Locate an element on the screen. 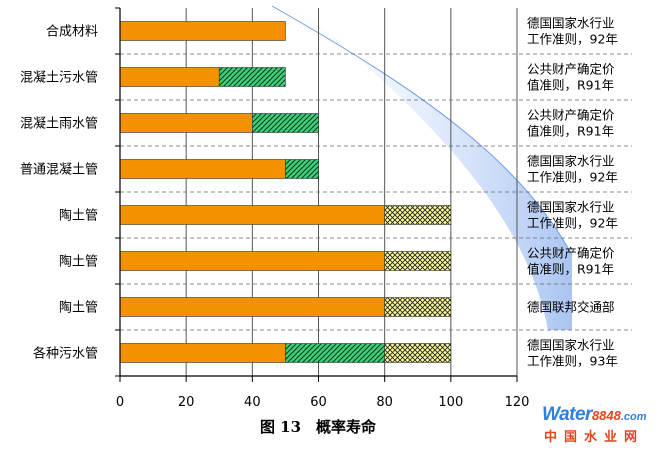 Image resolution: width=672 pixels, height=450 pixels. tick-labels: 0 20 40 60 80 100 120 is located at coordinates (323, 402).